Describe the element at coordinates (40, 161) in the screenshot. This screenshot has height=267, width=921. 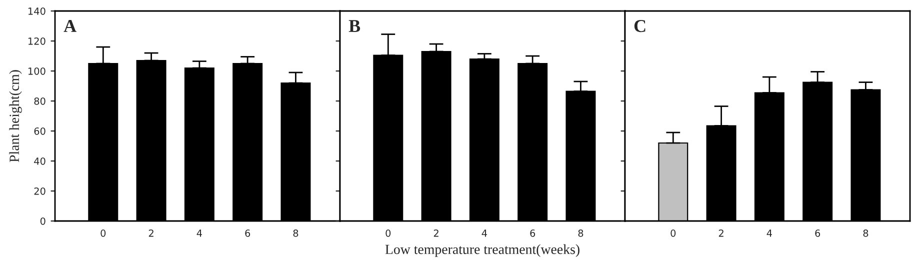
I see `y-tick-label: 40` at that location.